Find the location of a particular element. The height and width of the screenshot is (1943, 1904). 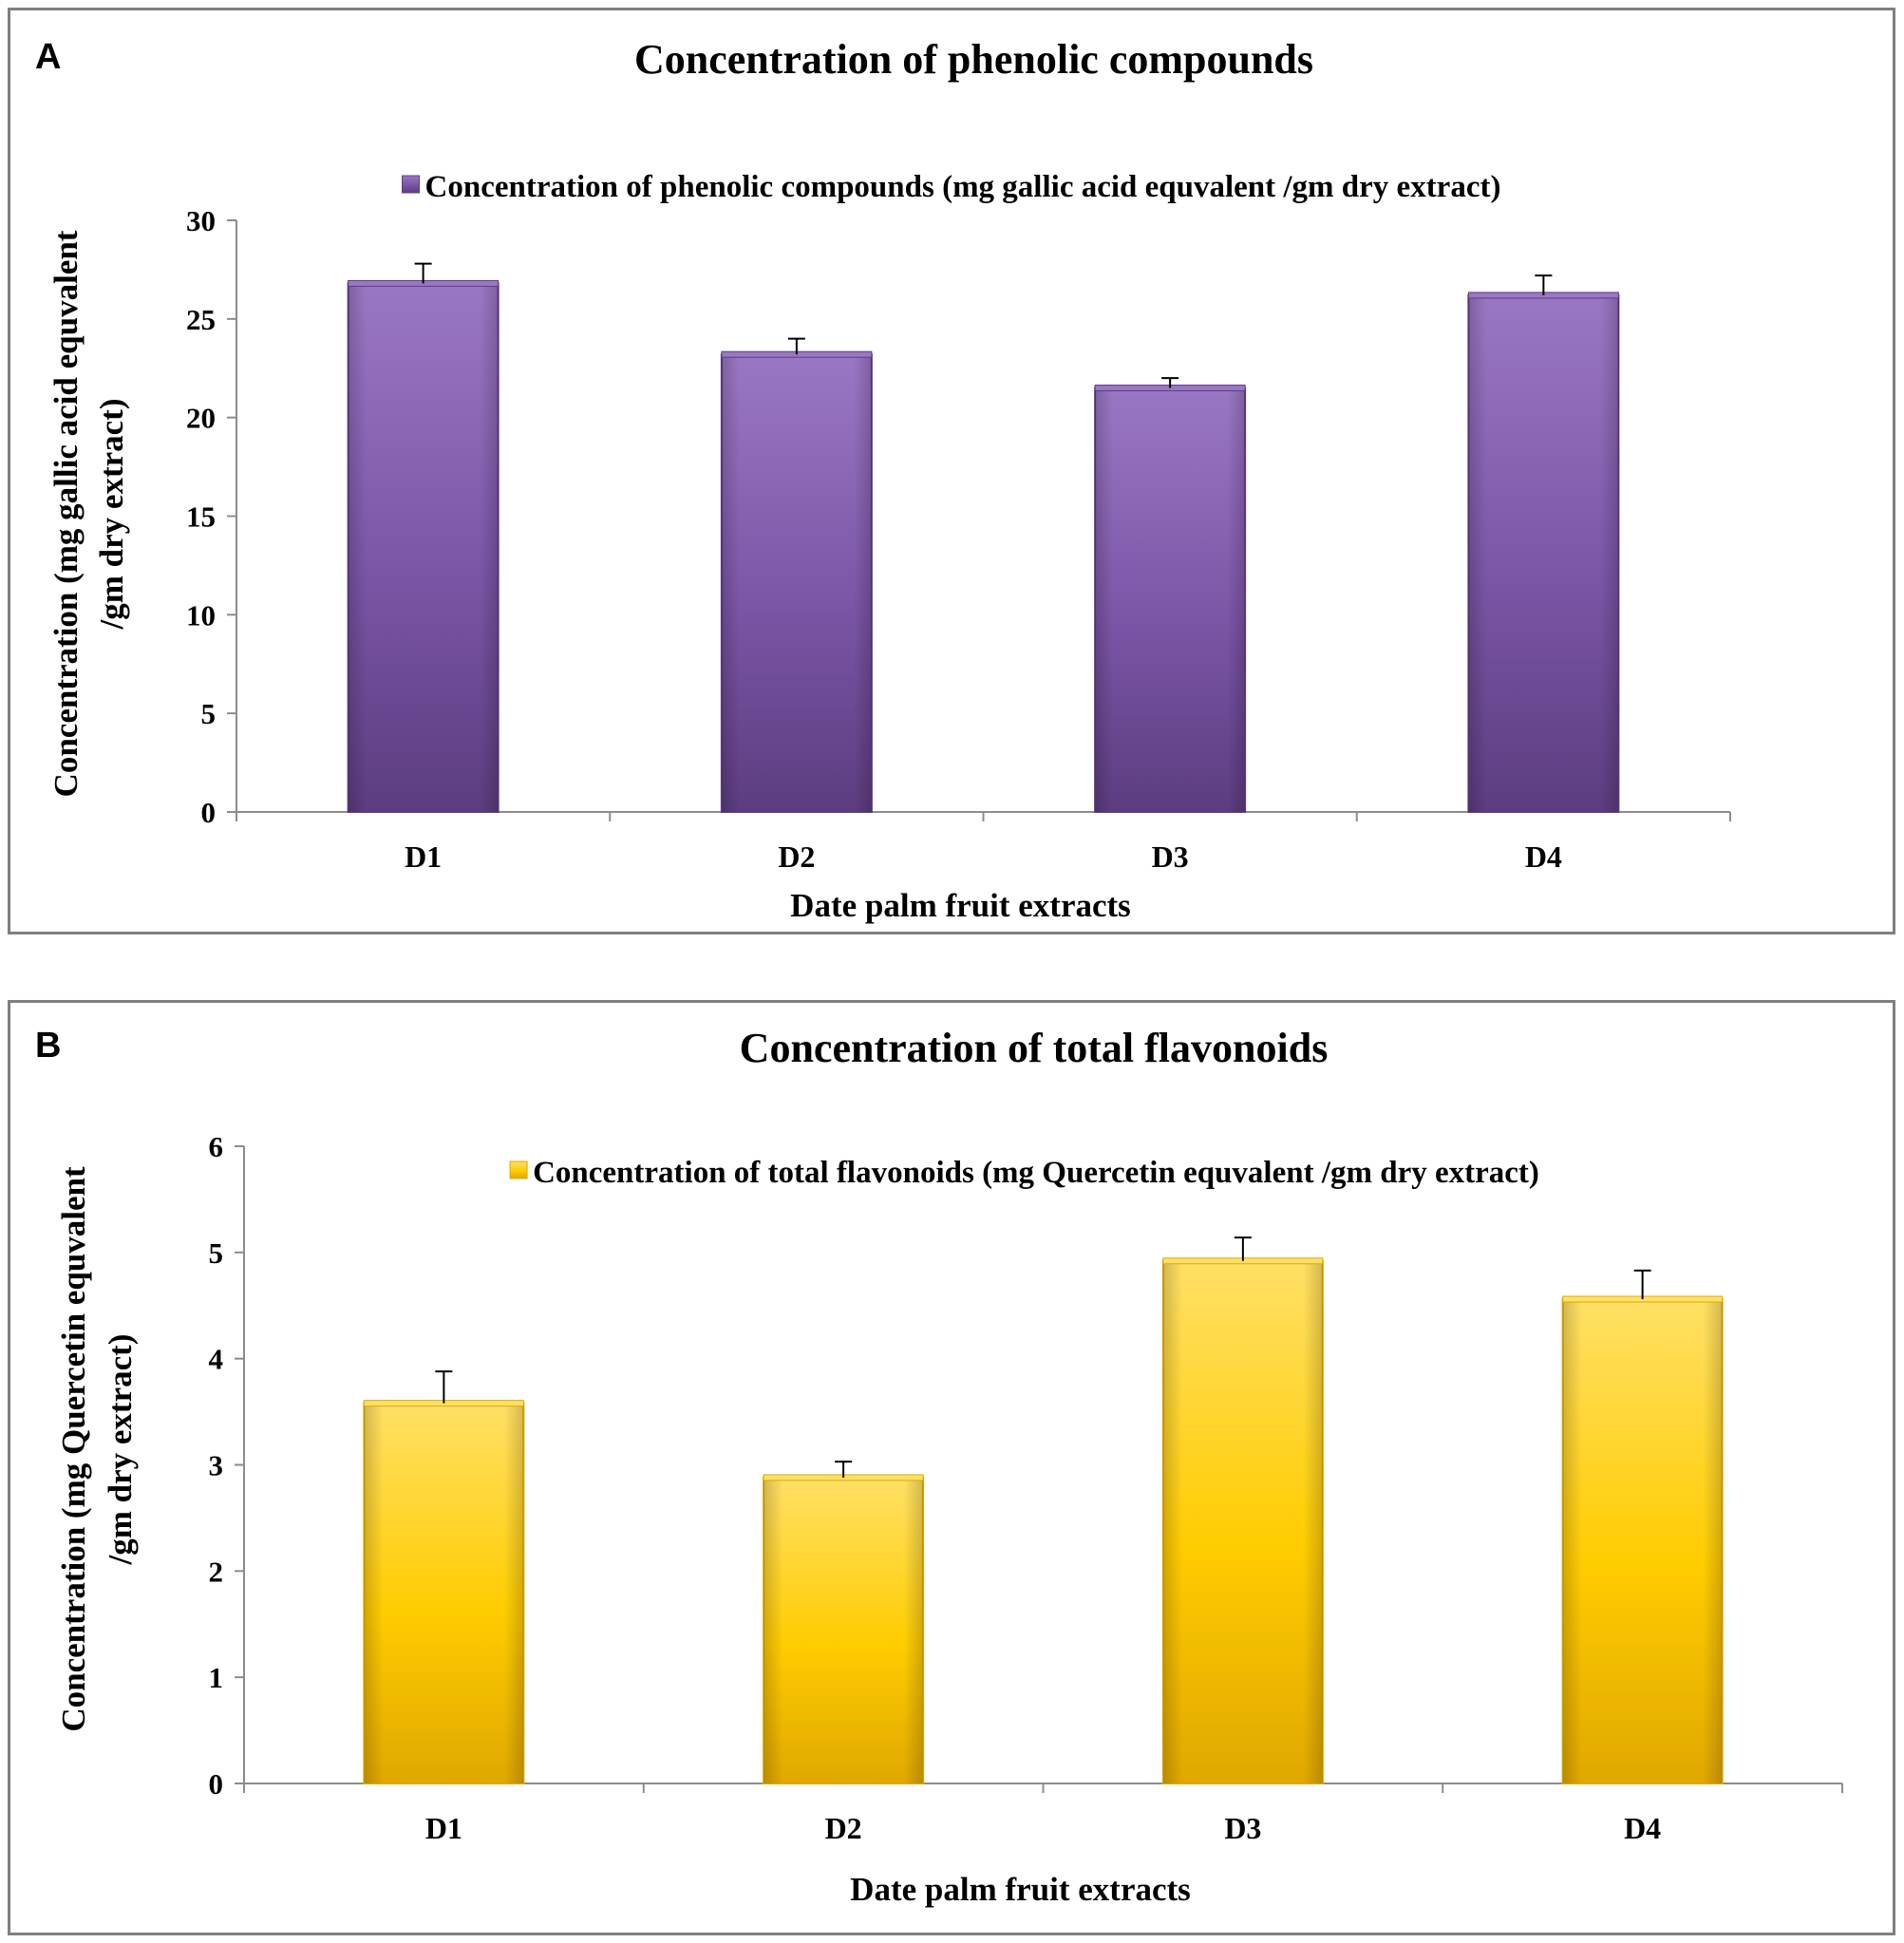

y-tick-label-a: 15 is located at coordinates (201, 517).